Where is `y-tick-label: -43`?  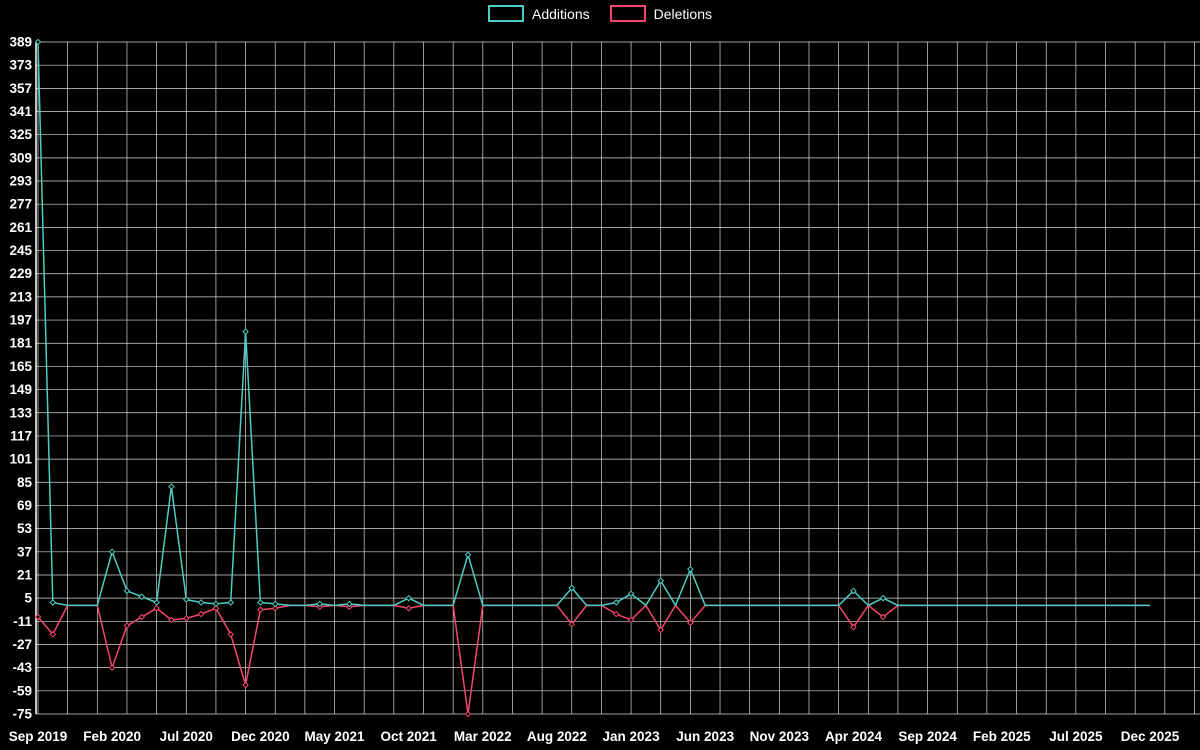
y-tick-label: -43 is located at coordinates (22, 667).